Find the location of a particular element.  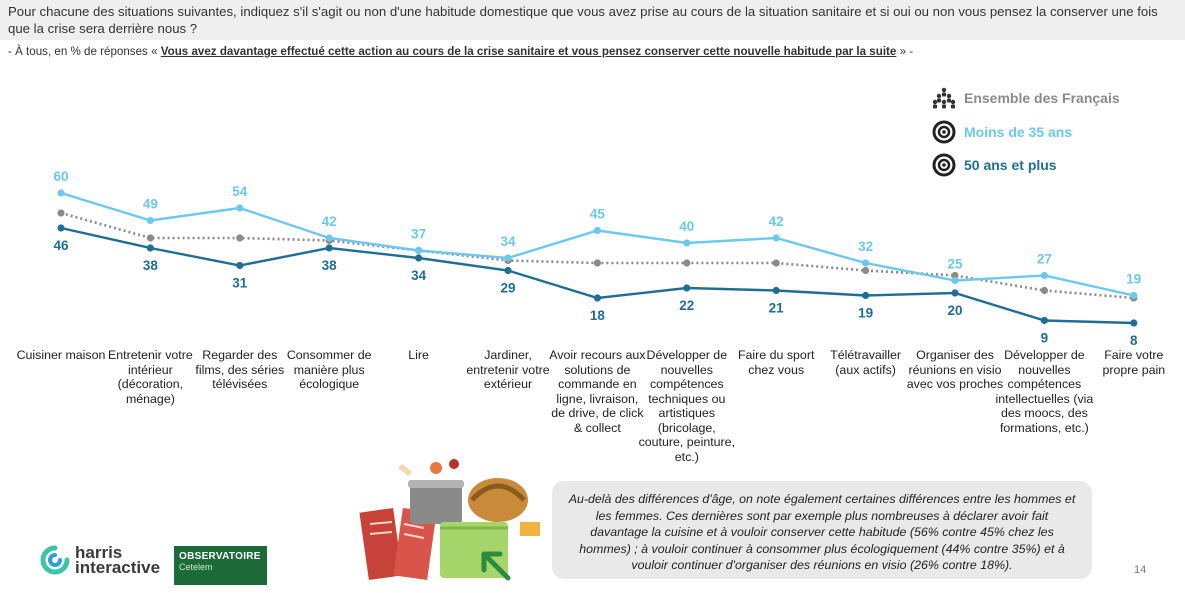

data-label-plus-50-1: 38 is located at coordinates (151, 265).